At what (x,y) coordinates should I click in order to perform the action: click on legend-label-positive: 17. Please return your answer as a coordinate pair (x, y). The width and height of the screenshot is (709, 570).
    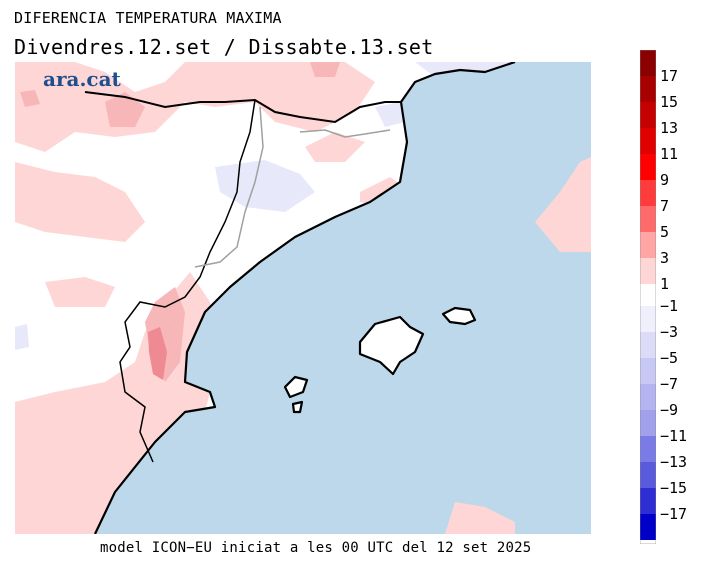
    Looking at the image, I should click on (669, 76).